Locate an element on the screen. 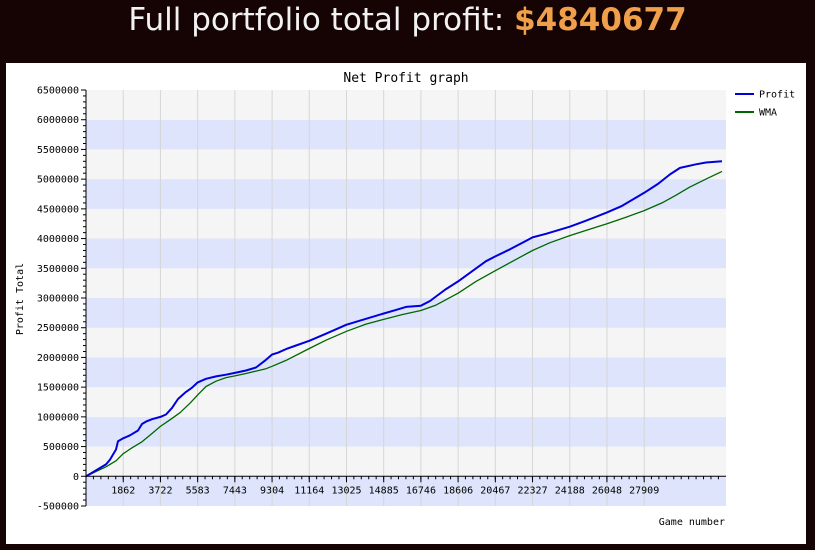 Image resolution: width=815 pixels, height=550 pixels. portfolio-total-header: Full portfolio total profit: $4840677 is located at coordinates (407, 21).